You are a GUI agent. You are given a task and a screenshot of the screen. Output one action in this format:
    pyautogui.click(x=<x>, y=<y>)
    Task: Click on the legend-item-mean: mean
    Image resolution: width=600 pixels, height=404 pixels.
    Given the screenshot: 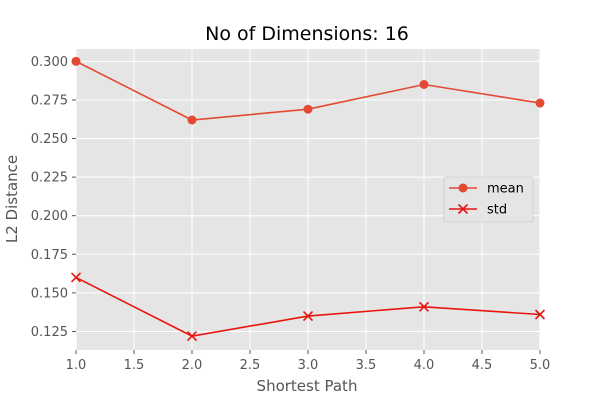 What is the action you would take?
    pyautogui.click(x=486, y=189)
    